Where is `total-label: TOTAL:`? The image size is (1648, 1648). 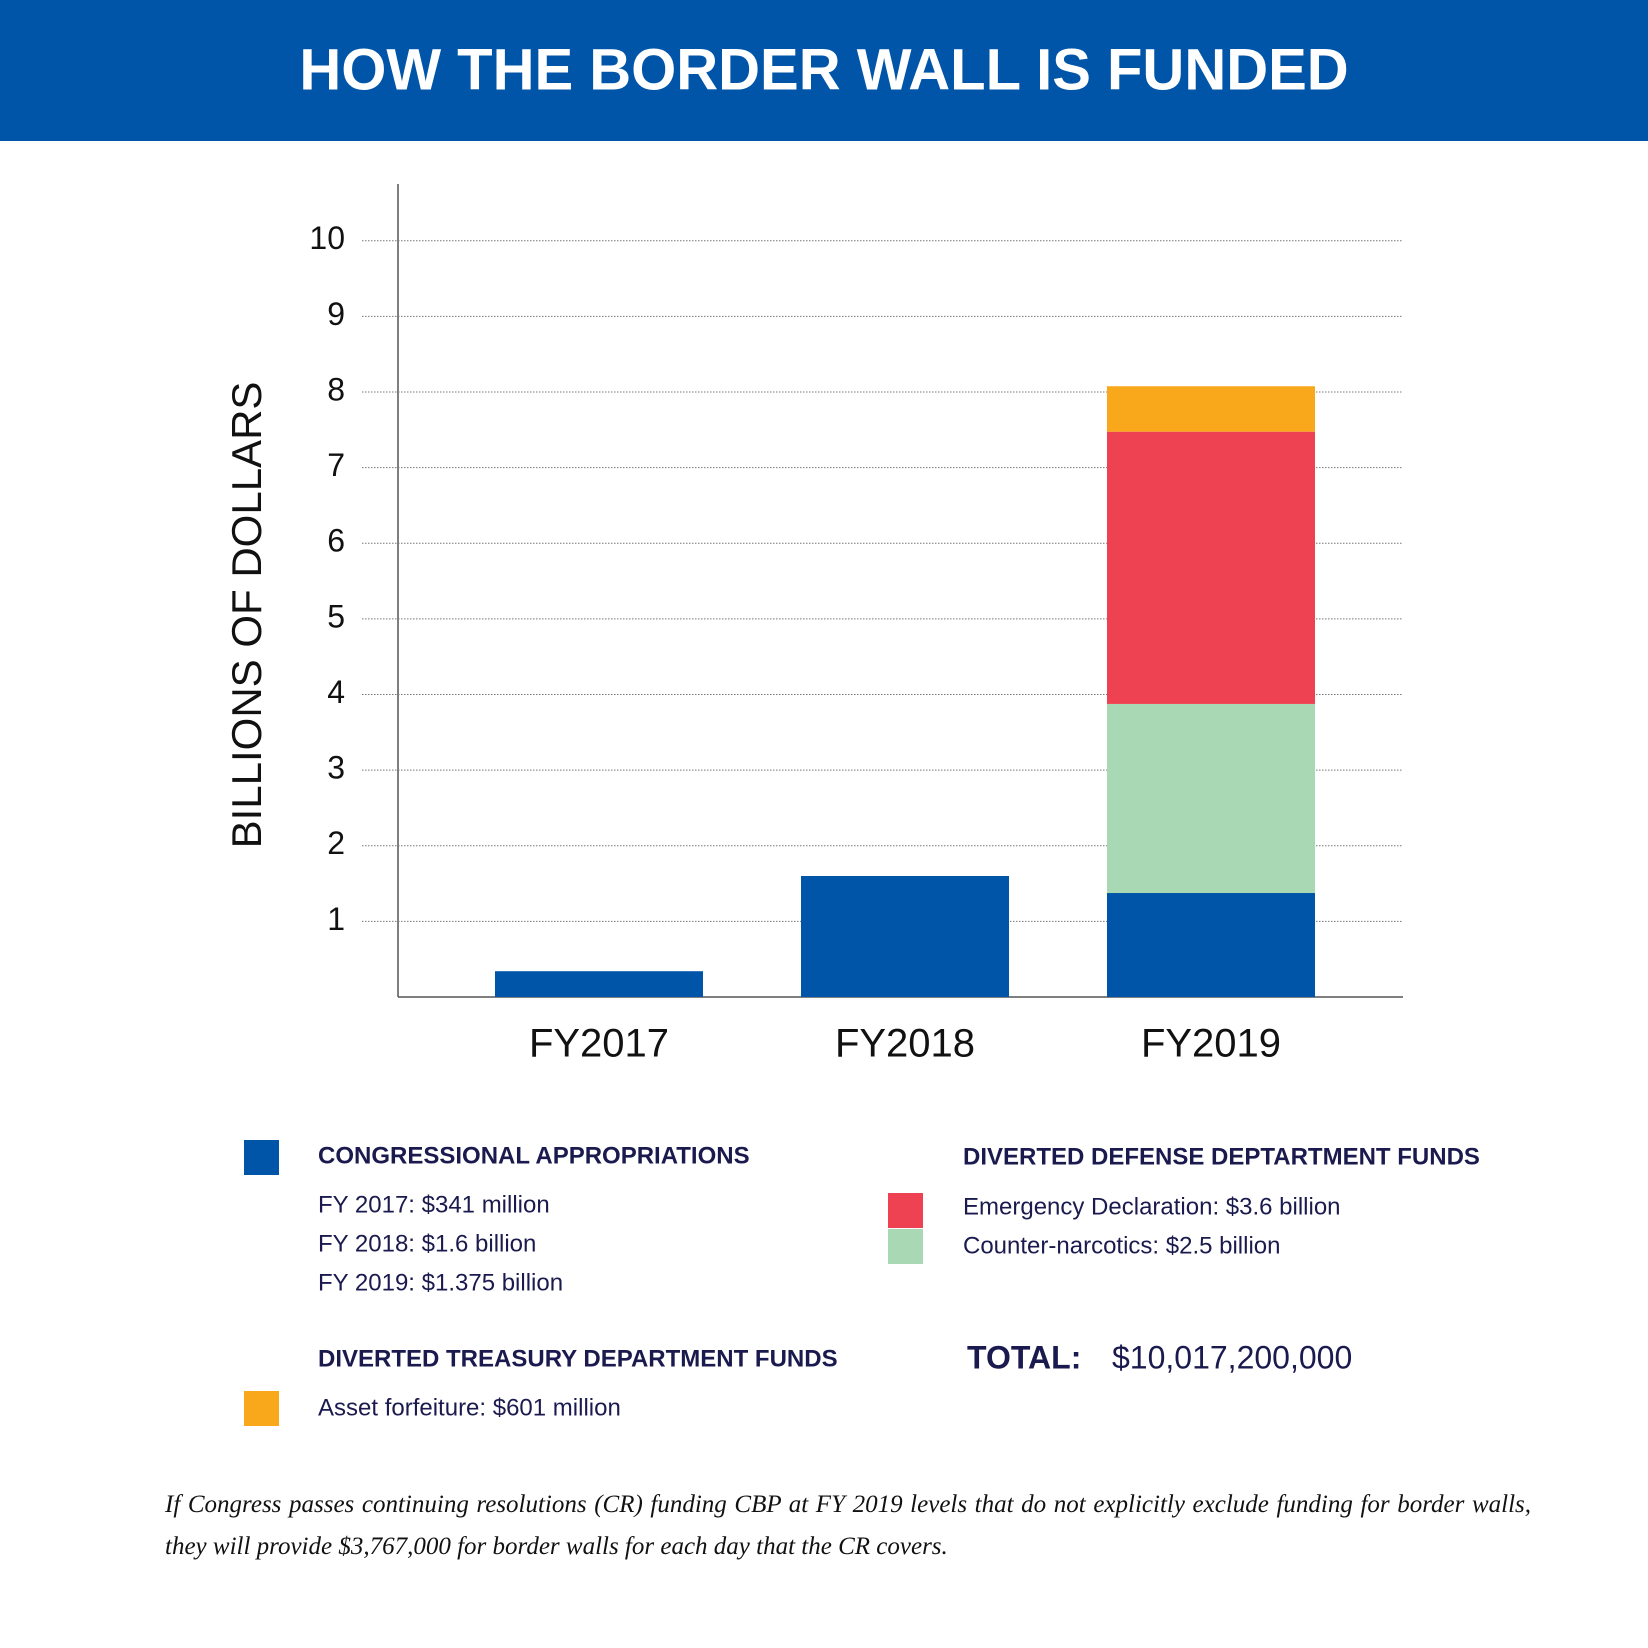 total-label: TOTAL: is located at coordinates (1024, 1357).